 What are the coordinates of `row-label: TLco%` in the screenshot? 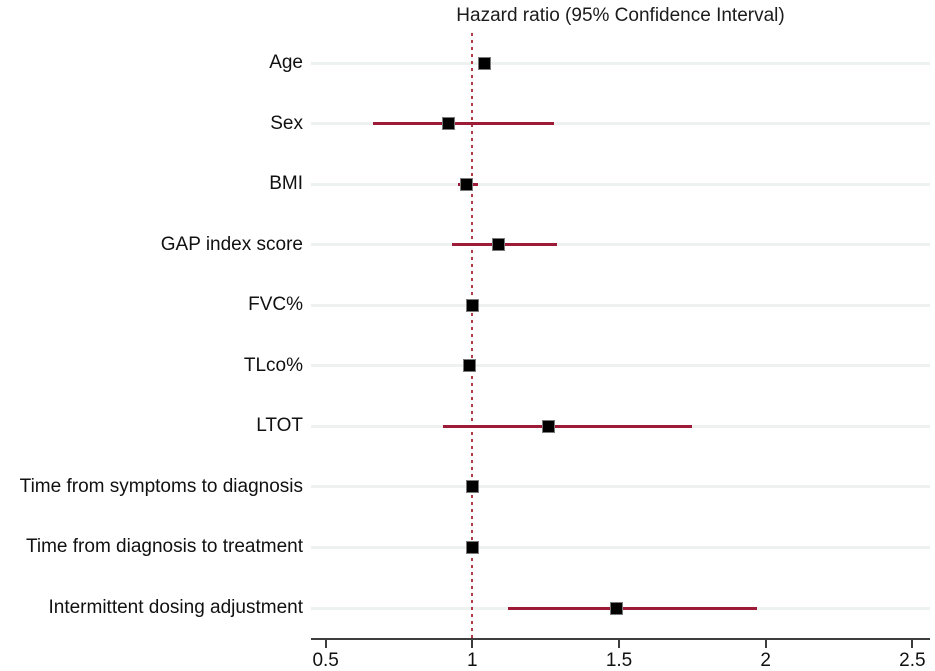 It's located at (273, 365).